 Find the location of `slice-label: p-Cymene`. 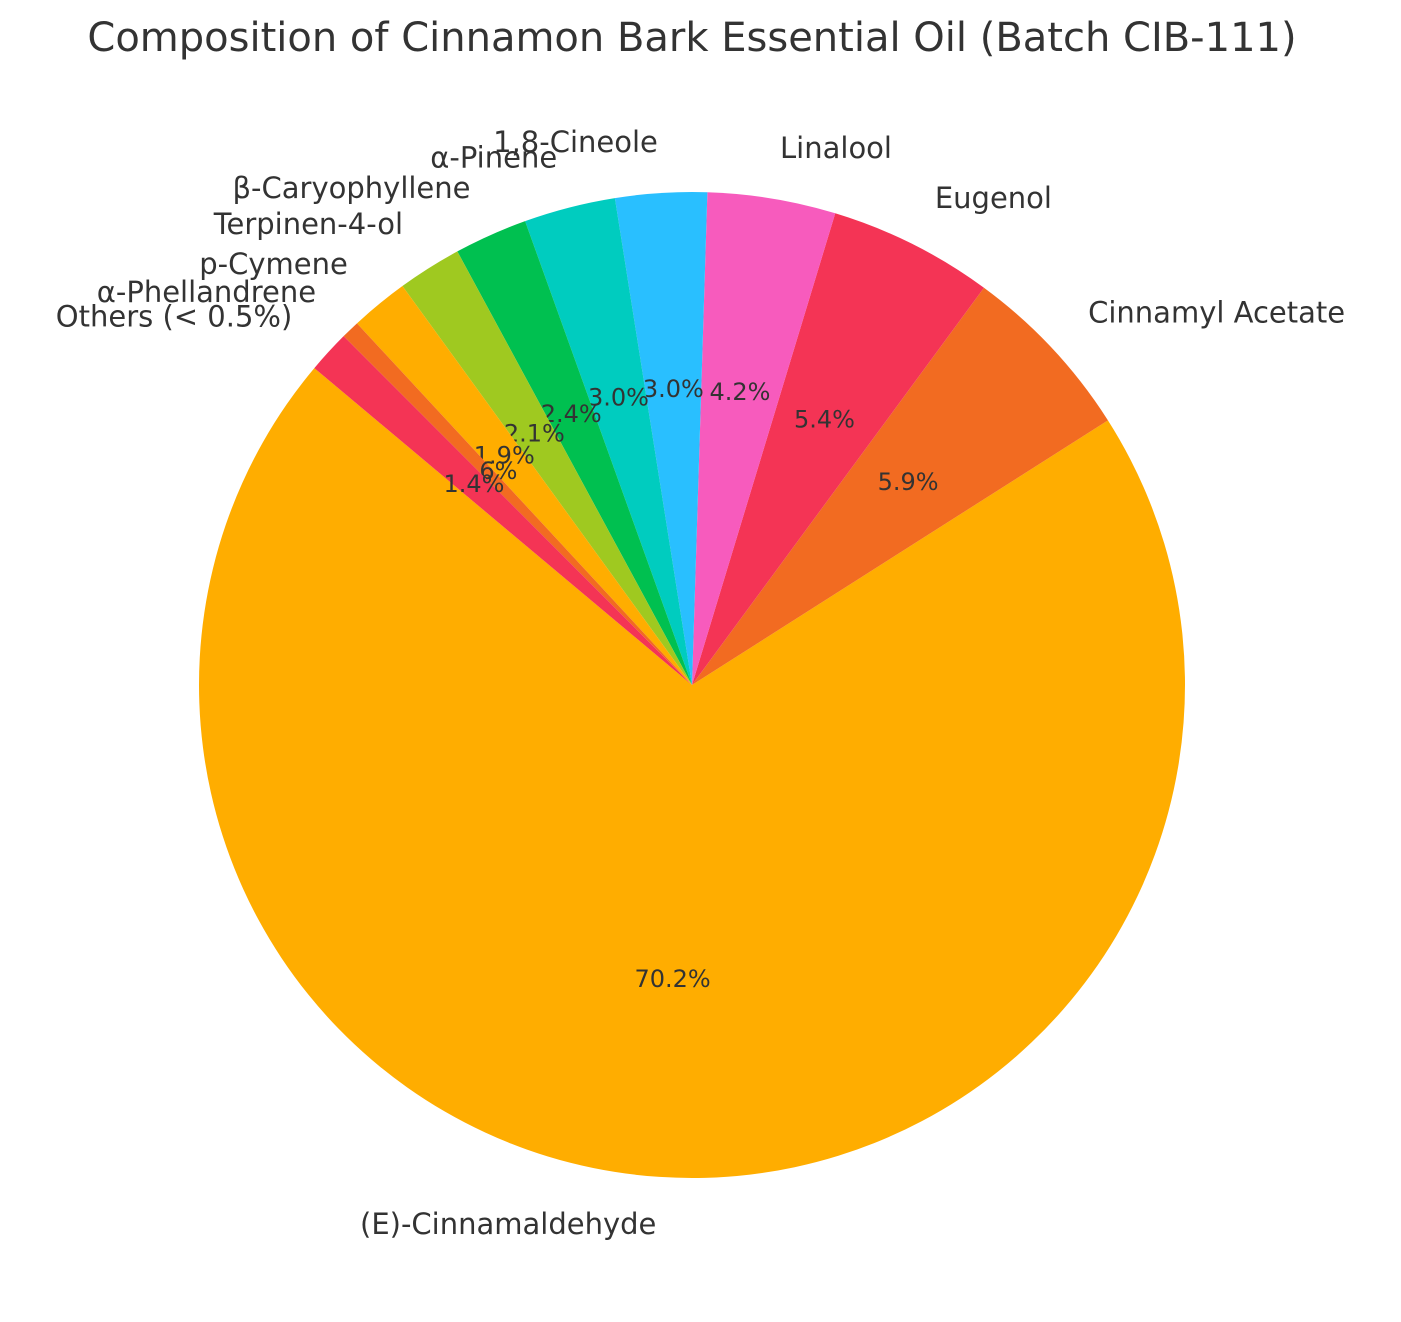

slice-label: p-Cymene is located at coordinates (273, 264).